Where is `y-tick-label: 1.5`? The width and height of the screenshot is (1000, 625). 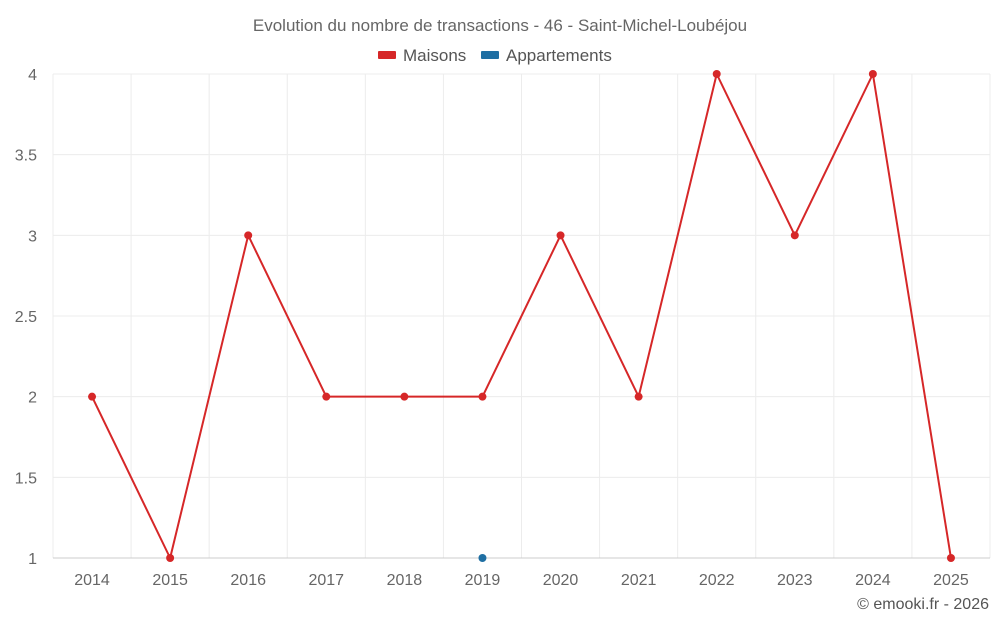
y-tick-label: 1.5 is located at coordinates (26, 478).